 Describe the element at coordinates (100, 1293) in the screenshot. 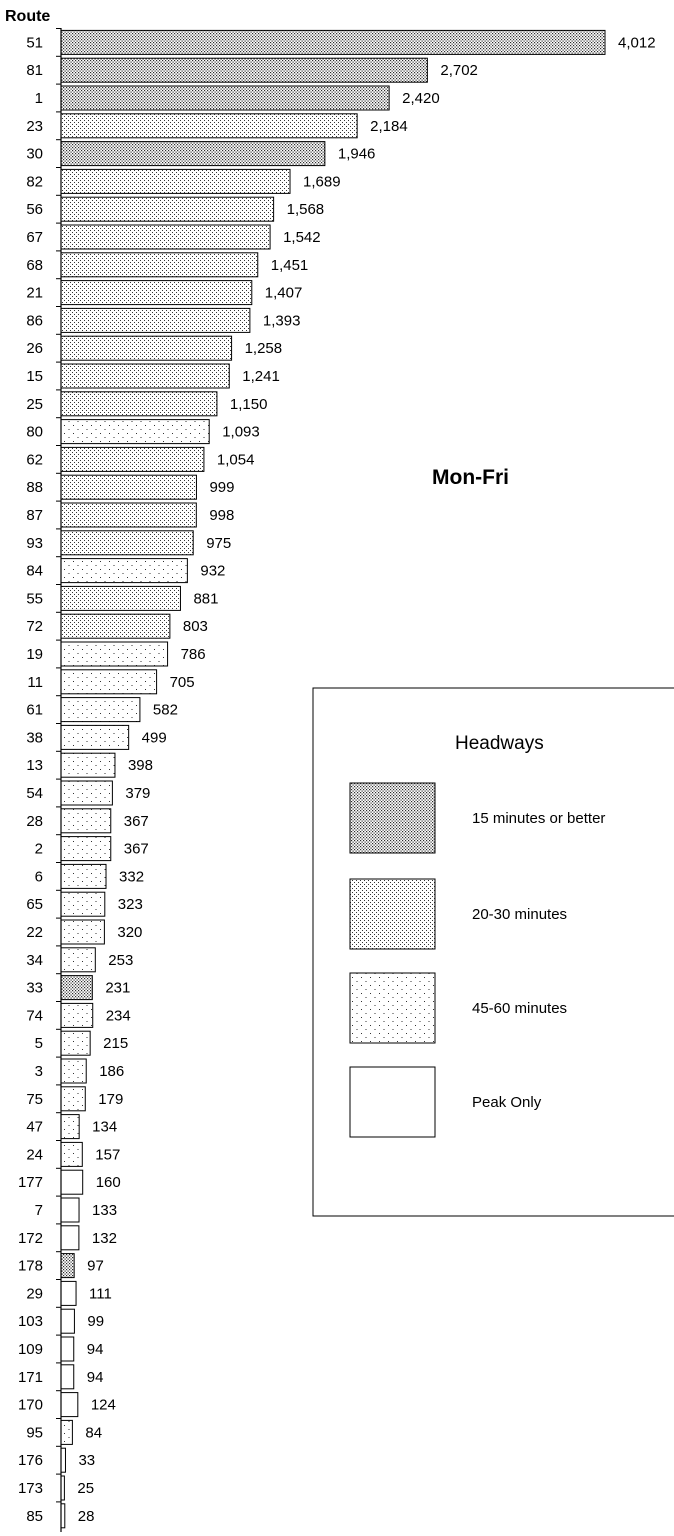

I see `data-label: 111` at that location.